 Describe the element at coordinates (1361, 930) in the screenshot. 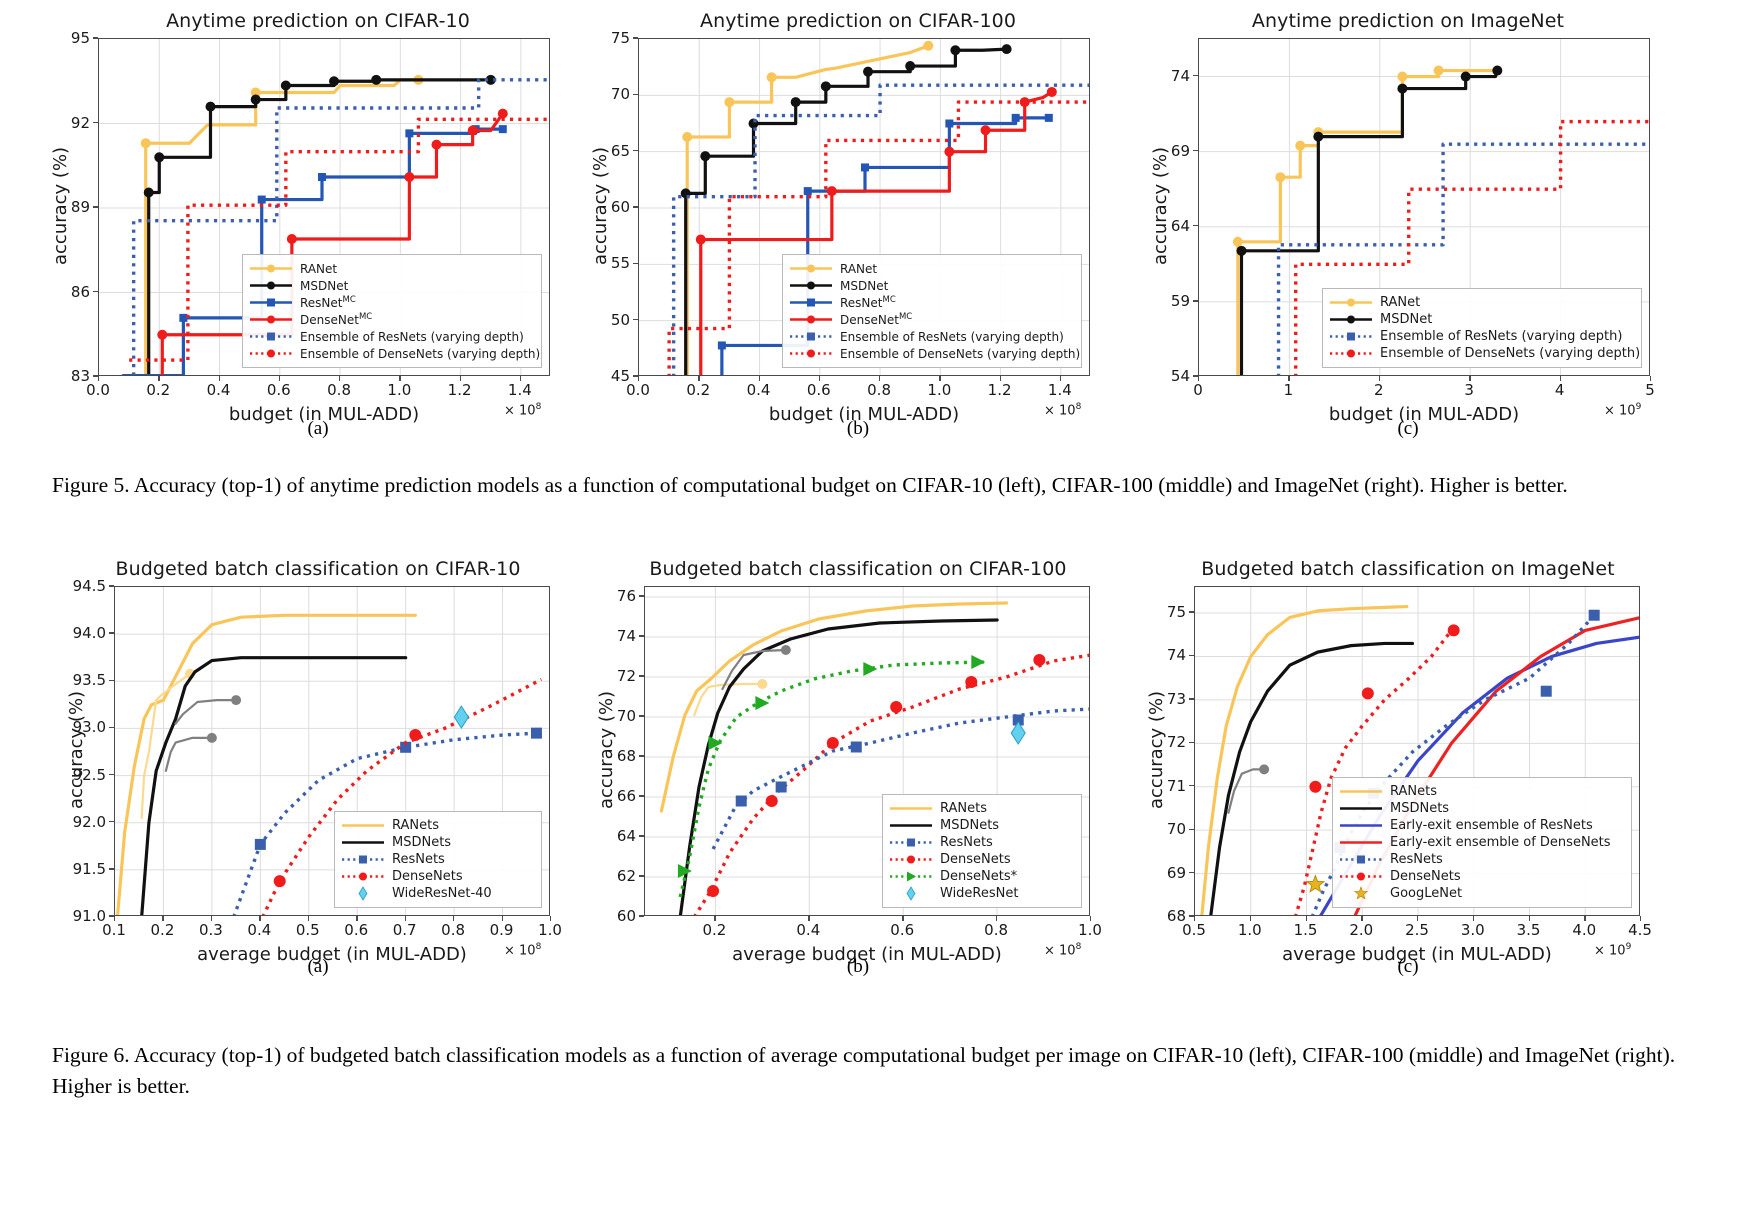

I see `x-tick-label: 2.0` at that location.